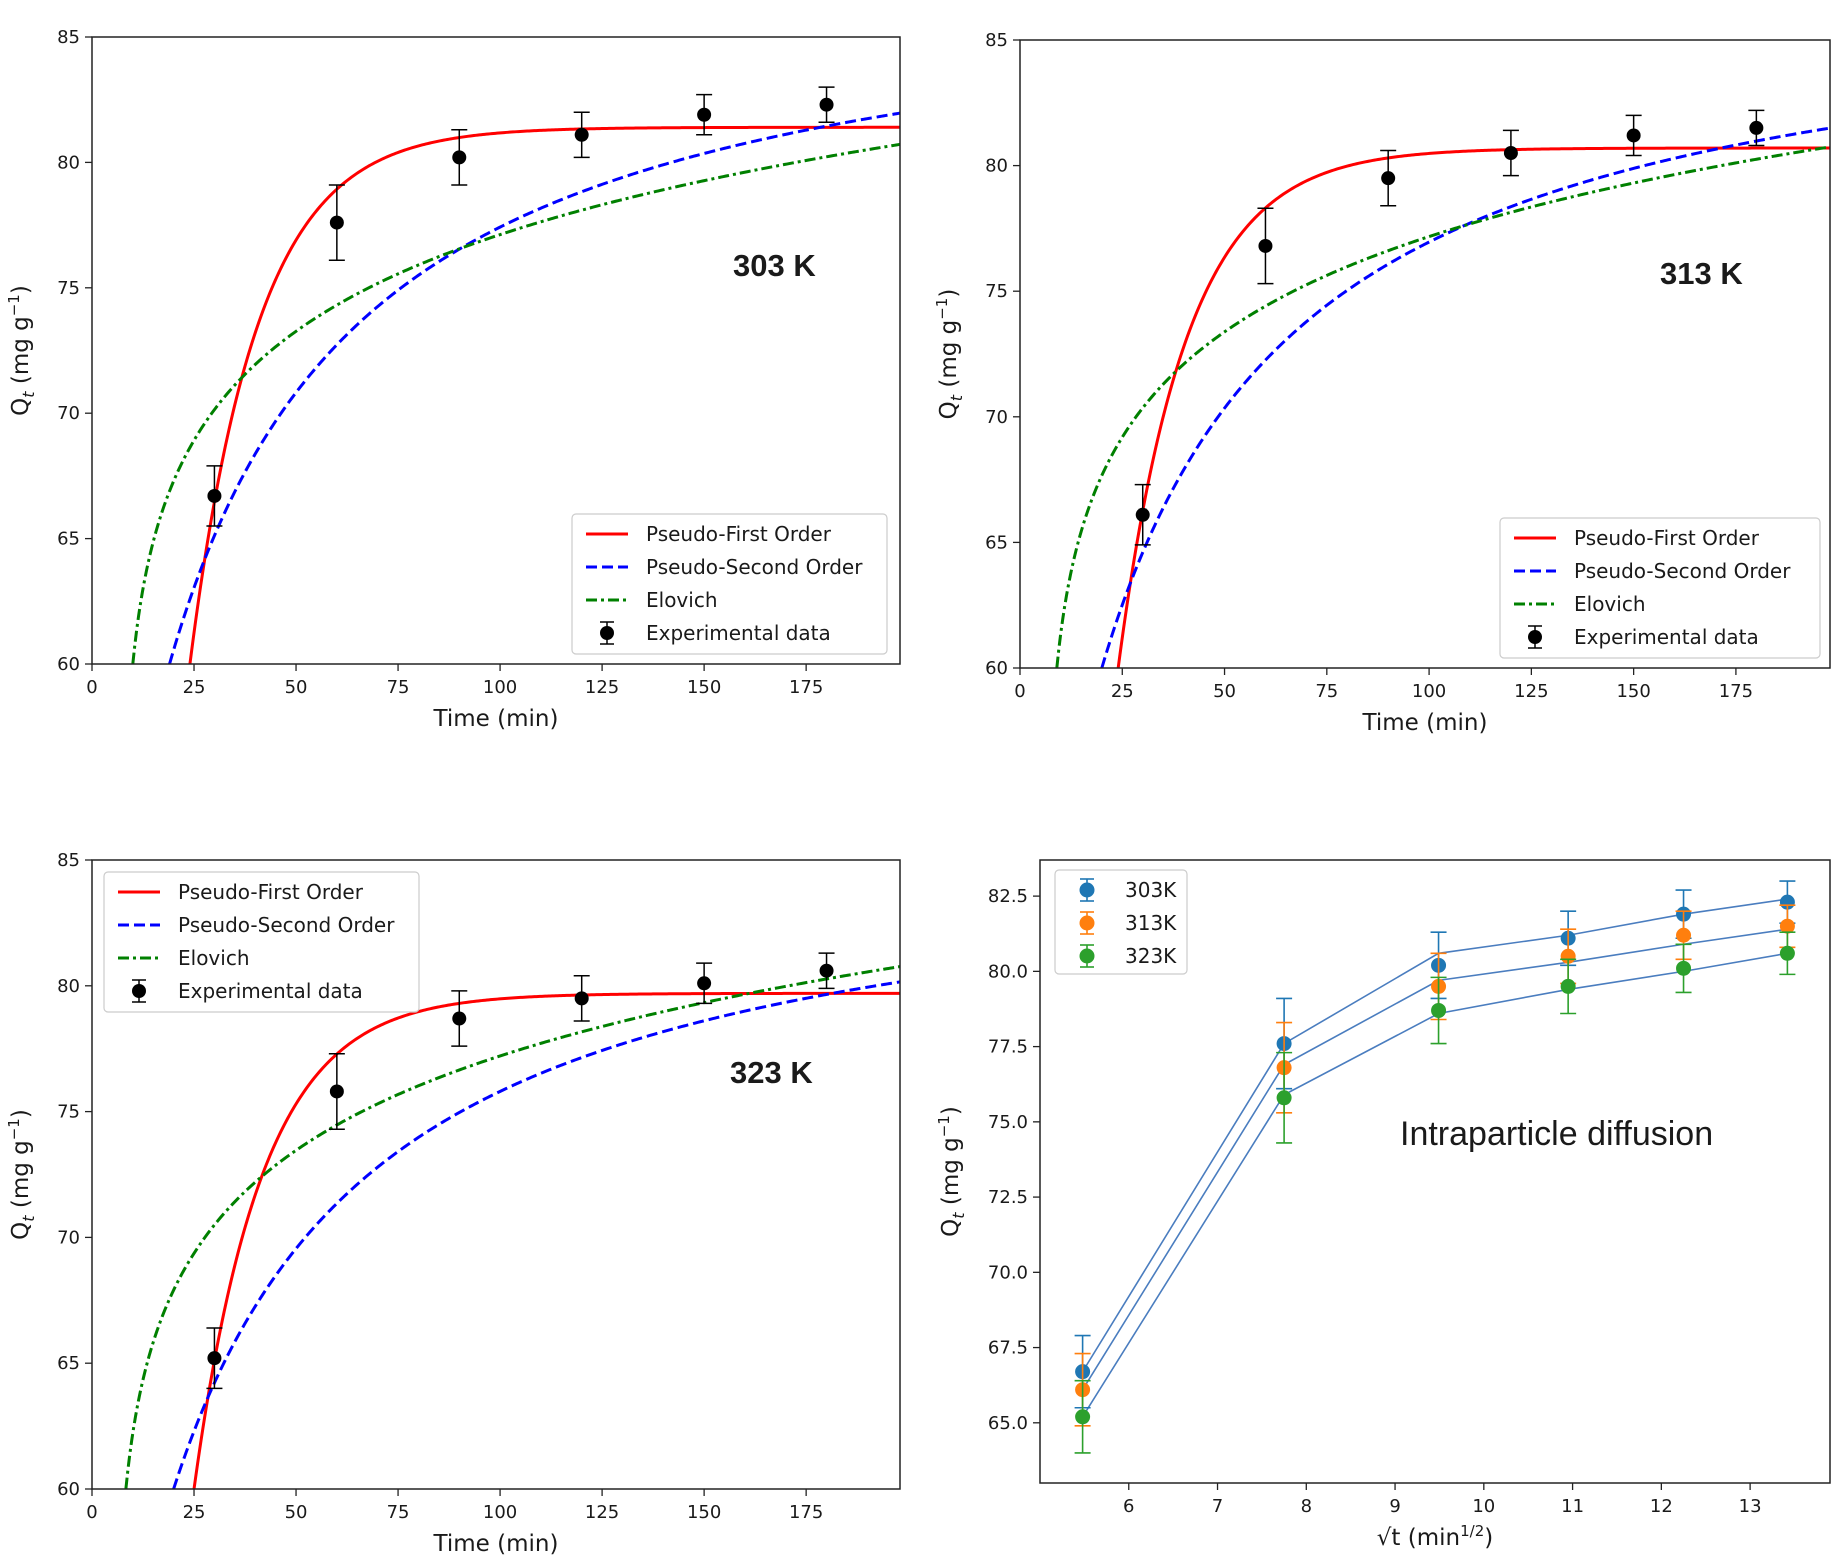 The width and height of the screenshot is (1833, 1561). I want to click on temperature-annotation: 313 K, so click(1701, 273).